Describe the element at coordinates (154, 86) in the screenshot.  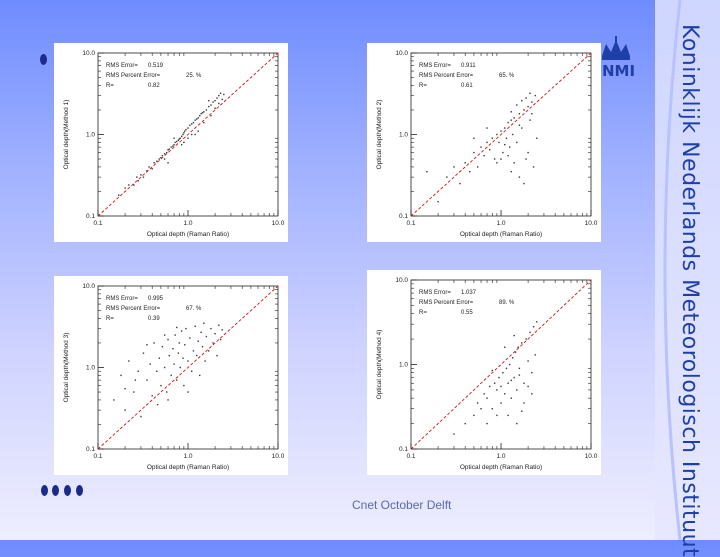
I see `stat-value: 0.82` at that location.